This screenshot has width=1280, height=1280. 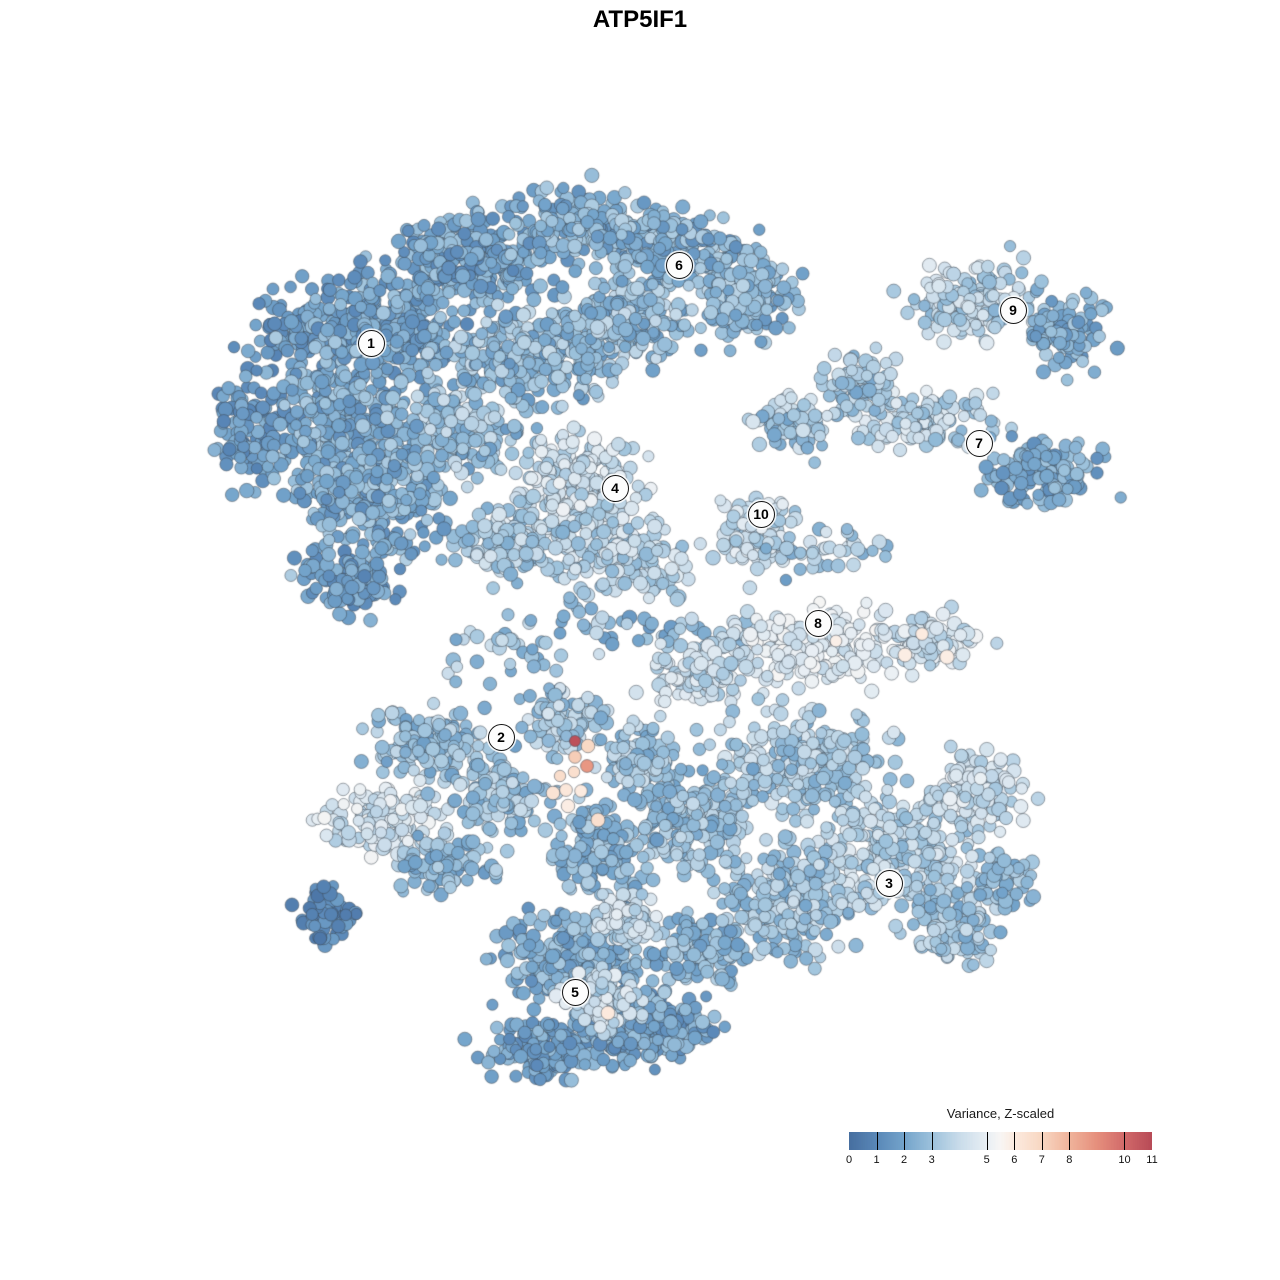 I want to click on colorbar-tick-label-6: 6, so click(x=1014, y=1160).